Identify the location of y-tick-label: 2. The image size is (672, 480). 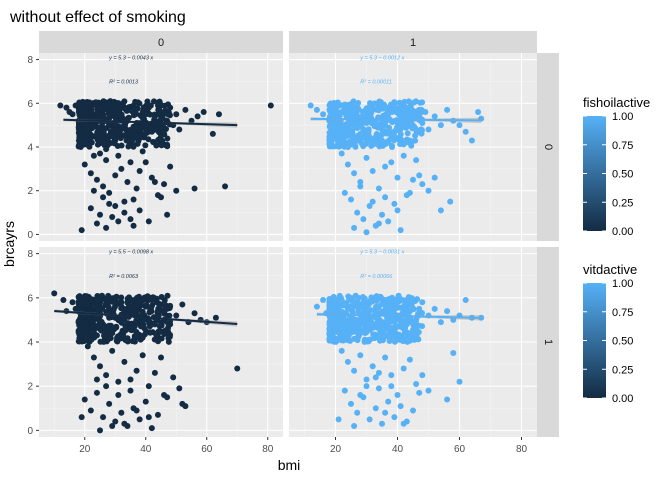
(30, 191).